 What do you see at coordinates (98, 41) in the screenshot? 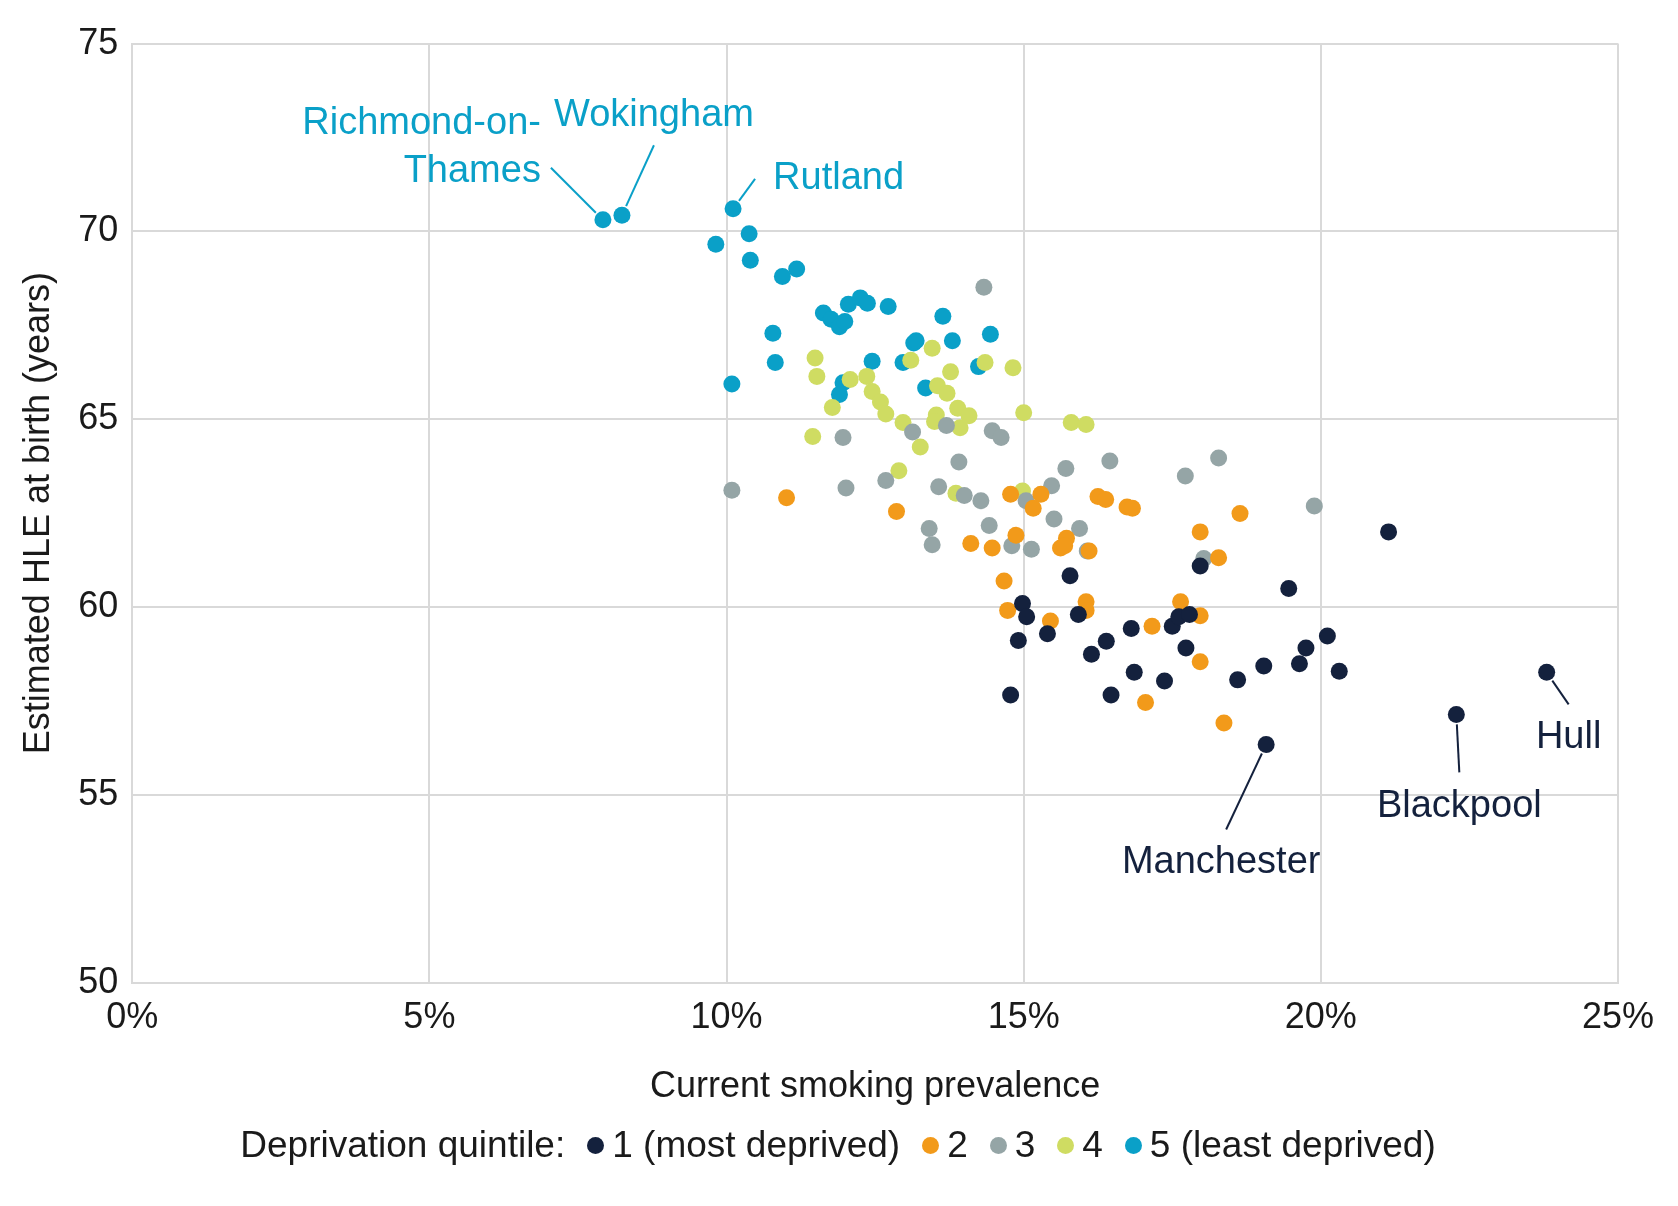
I see `y-tick-label: 75` at bounding box center [98, 41].